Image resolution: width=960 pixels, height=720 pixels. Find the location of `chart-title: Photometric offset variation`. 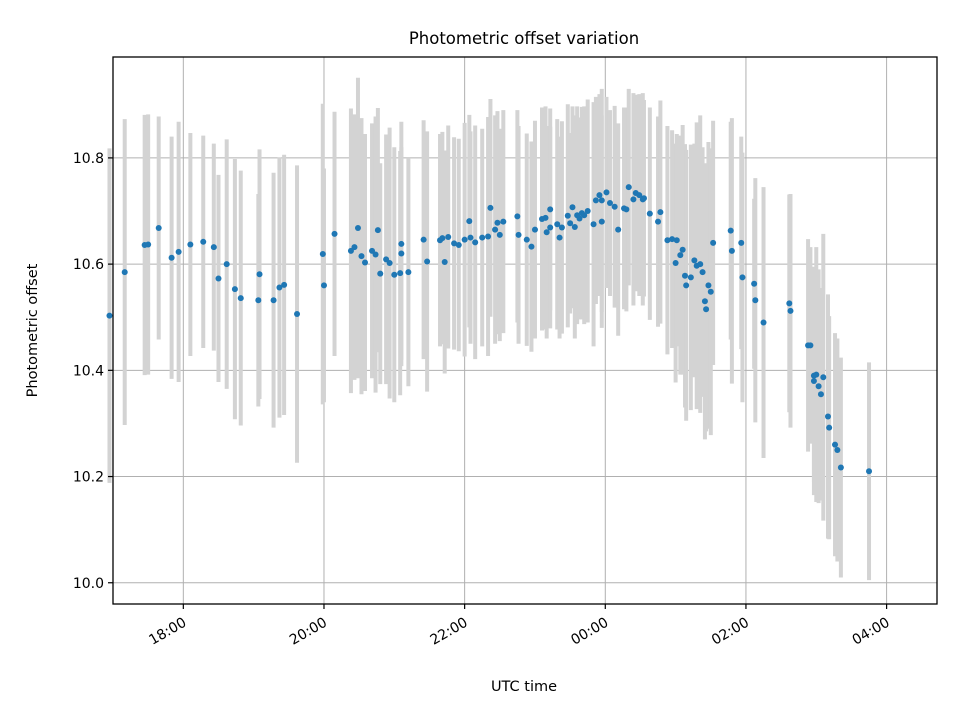

chart-title: Photometric offset variation is located at coordinates (524, 38).